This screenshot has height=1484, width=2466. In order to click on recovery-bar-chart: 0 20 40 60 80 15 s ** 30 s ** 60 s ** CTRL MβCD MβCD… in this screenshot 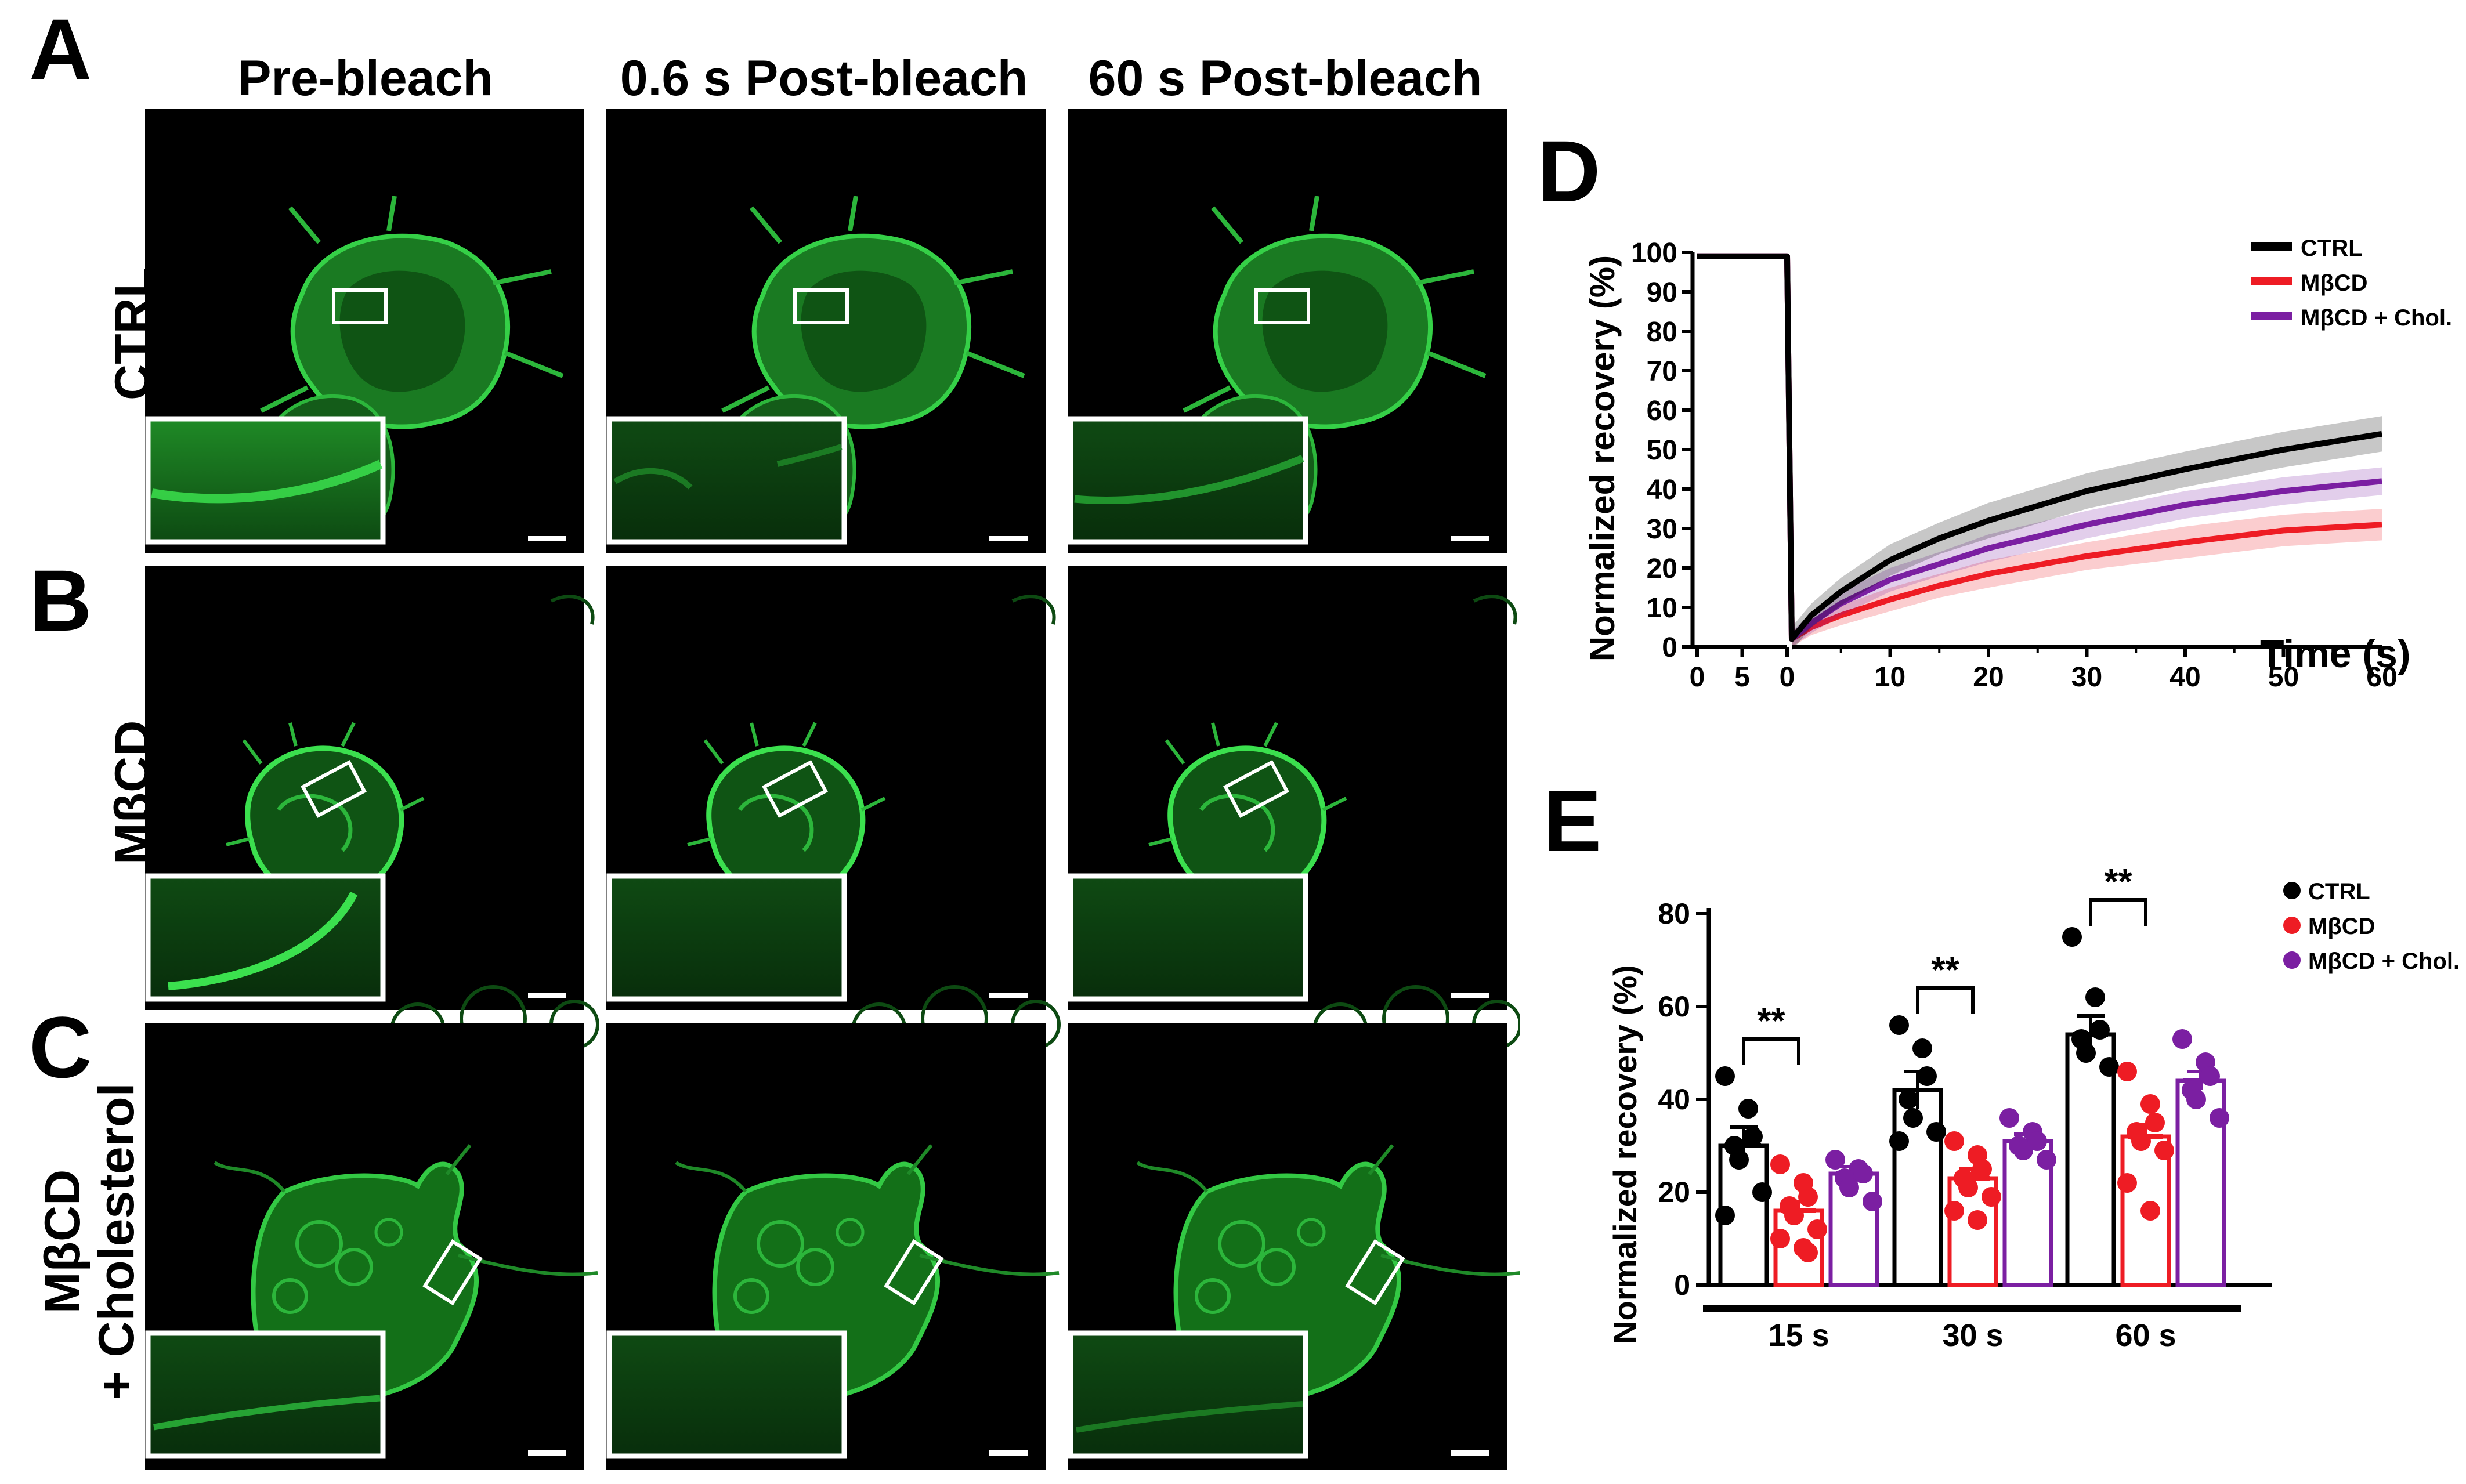, I will do `click(2033, 1107)`.